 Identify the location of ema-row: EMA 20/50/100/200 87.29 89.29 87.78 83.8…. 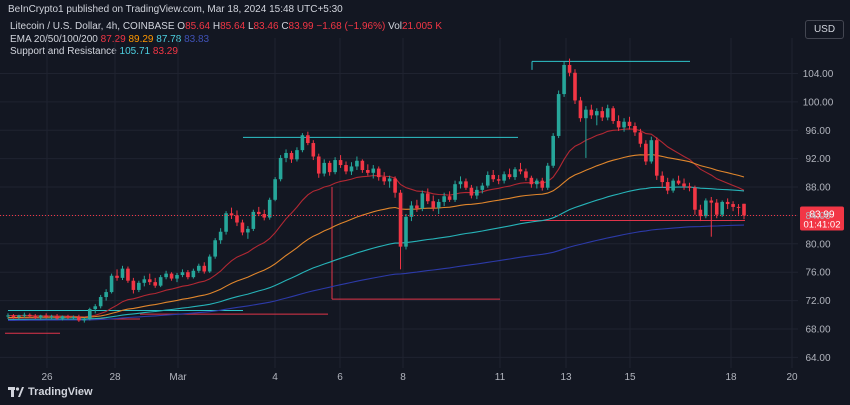
(226, 40).